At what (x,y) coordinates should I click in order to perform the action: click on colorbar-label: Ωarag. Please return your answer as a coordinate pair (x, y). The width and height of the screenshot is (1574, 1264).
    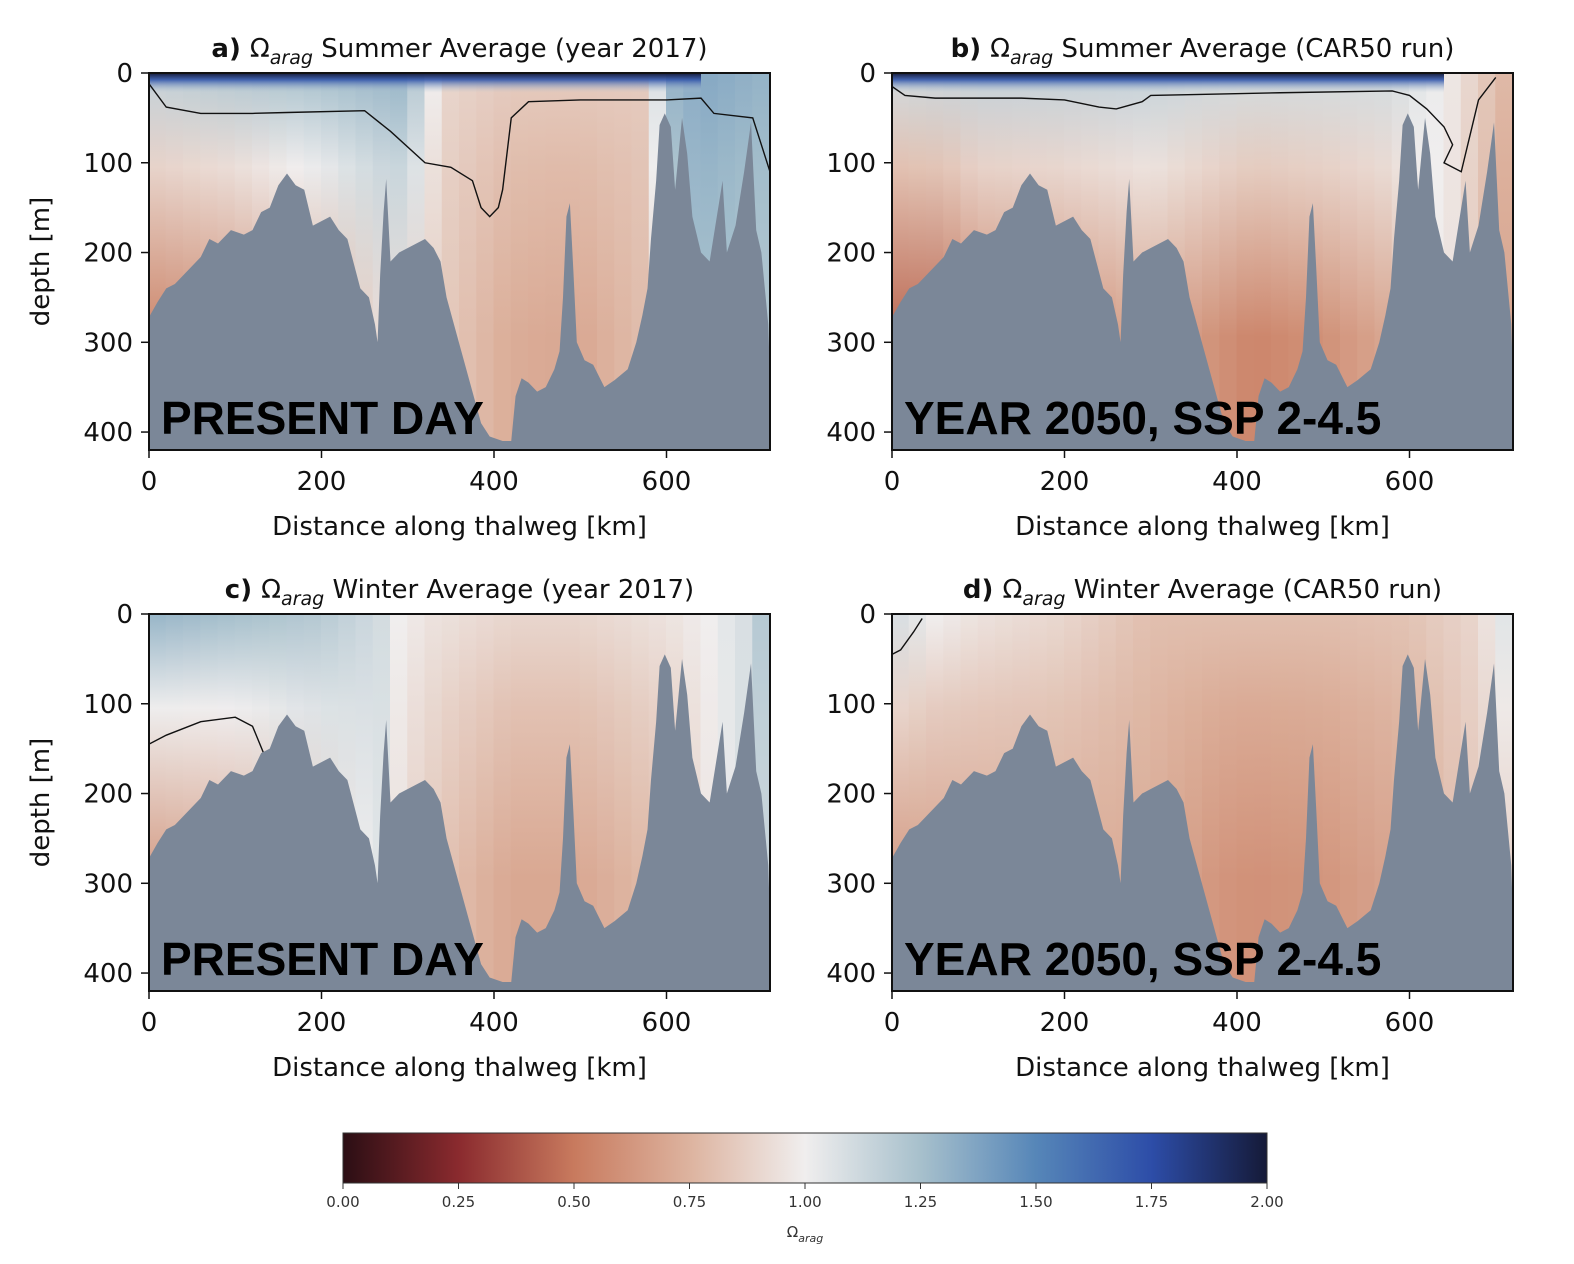
    Looking at the image, I should click on (805, 1234).